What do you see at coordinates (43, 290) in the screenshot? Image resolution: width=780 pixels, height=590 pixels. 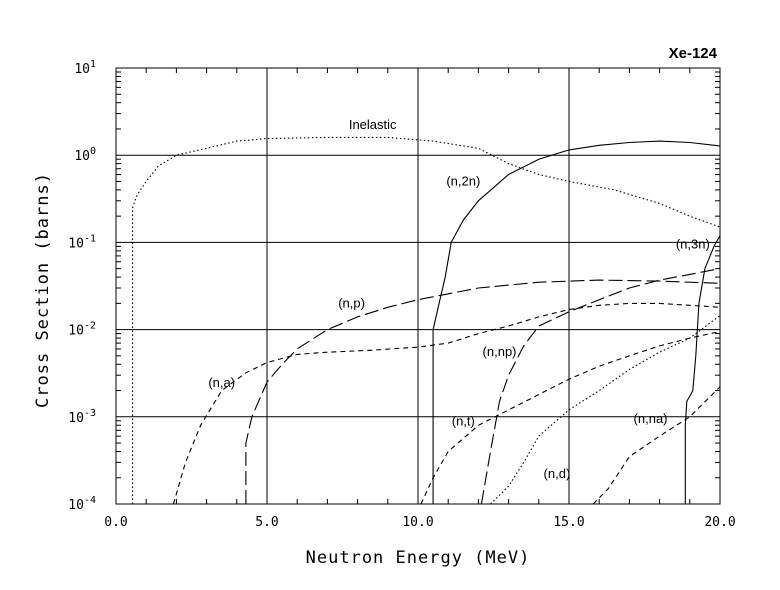 I see `y-axis-title: Cross Section (barns)` at bounding box center [43, 290].